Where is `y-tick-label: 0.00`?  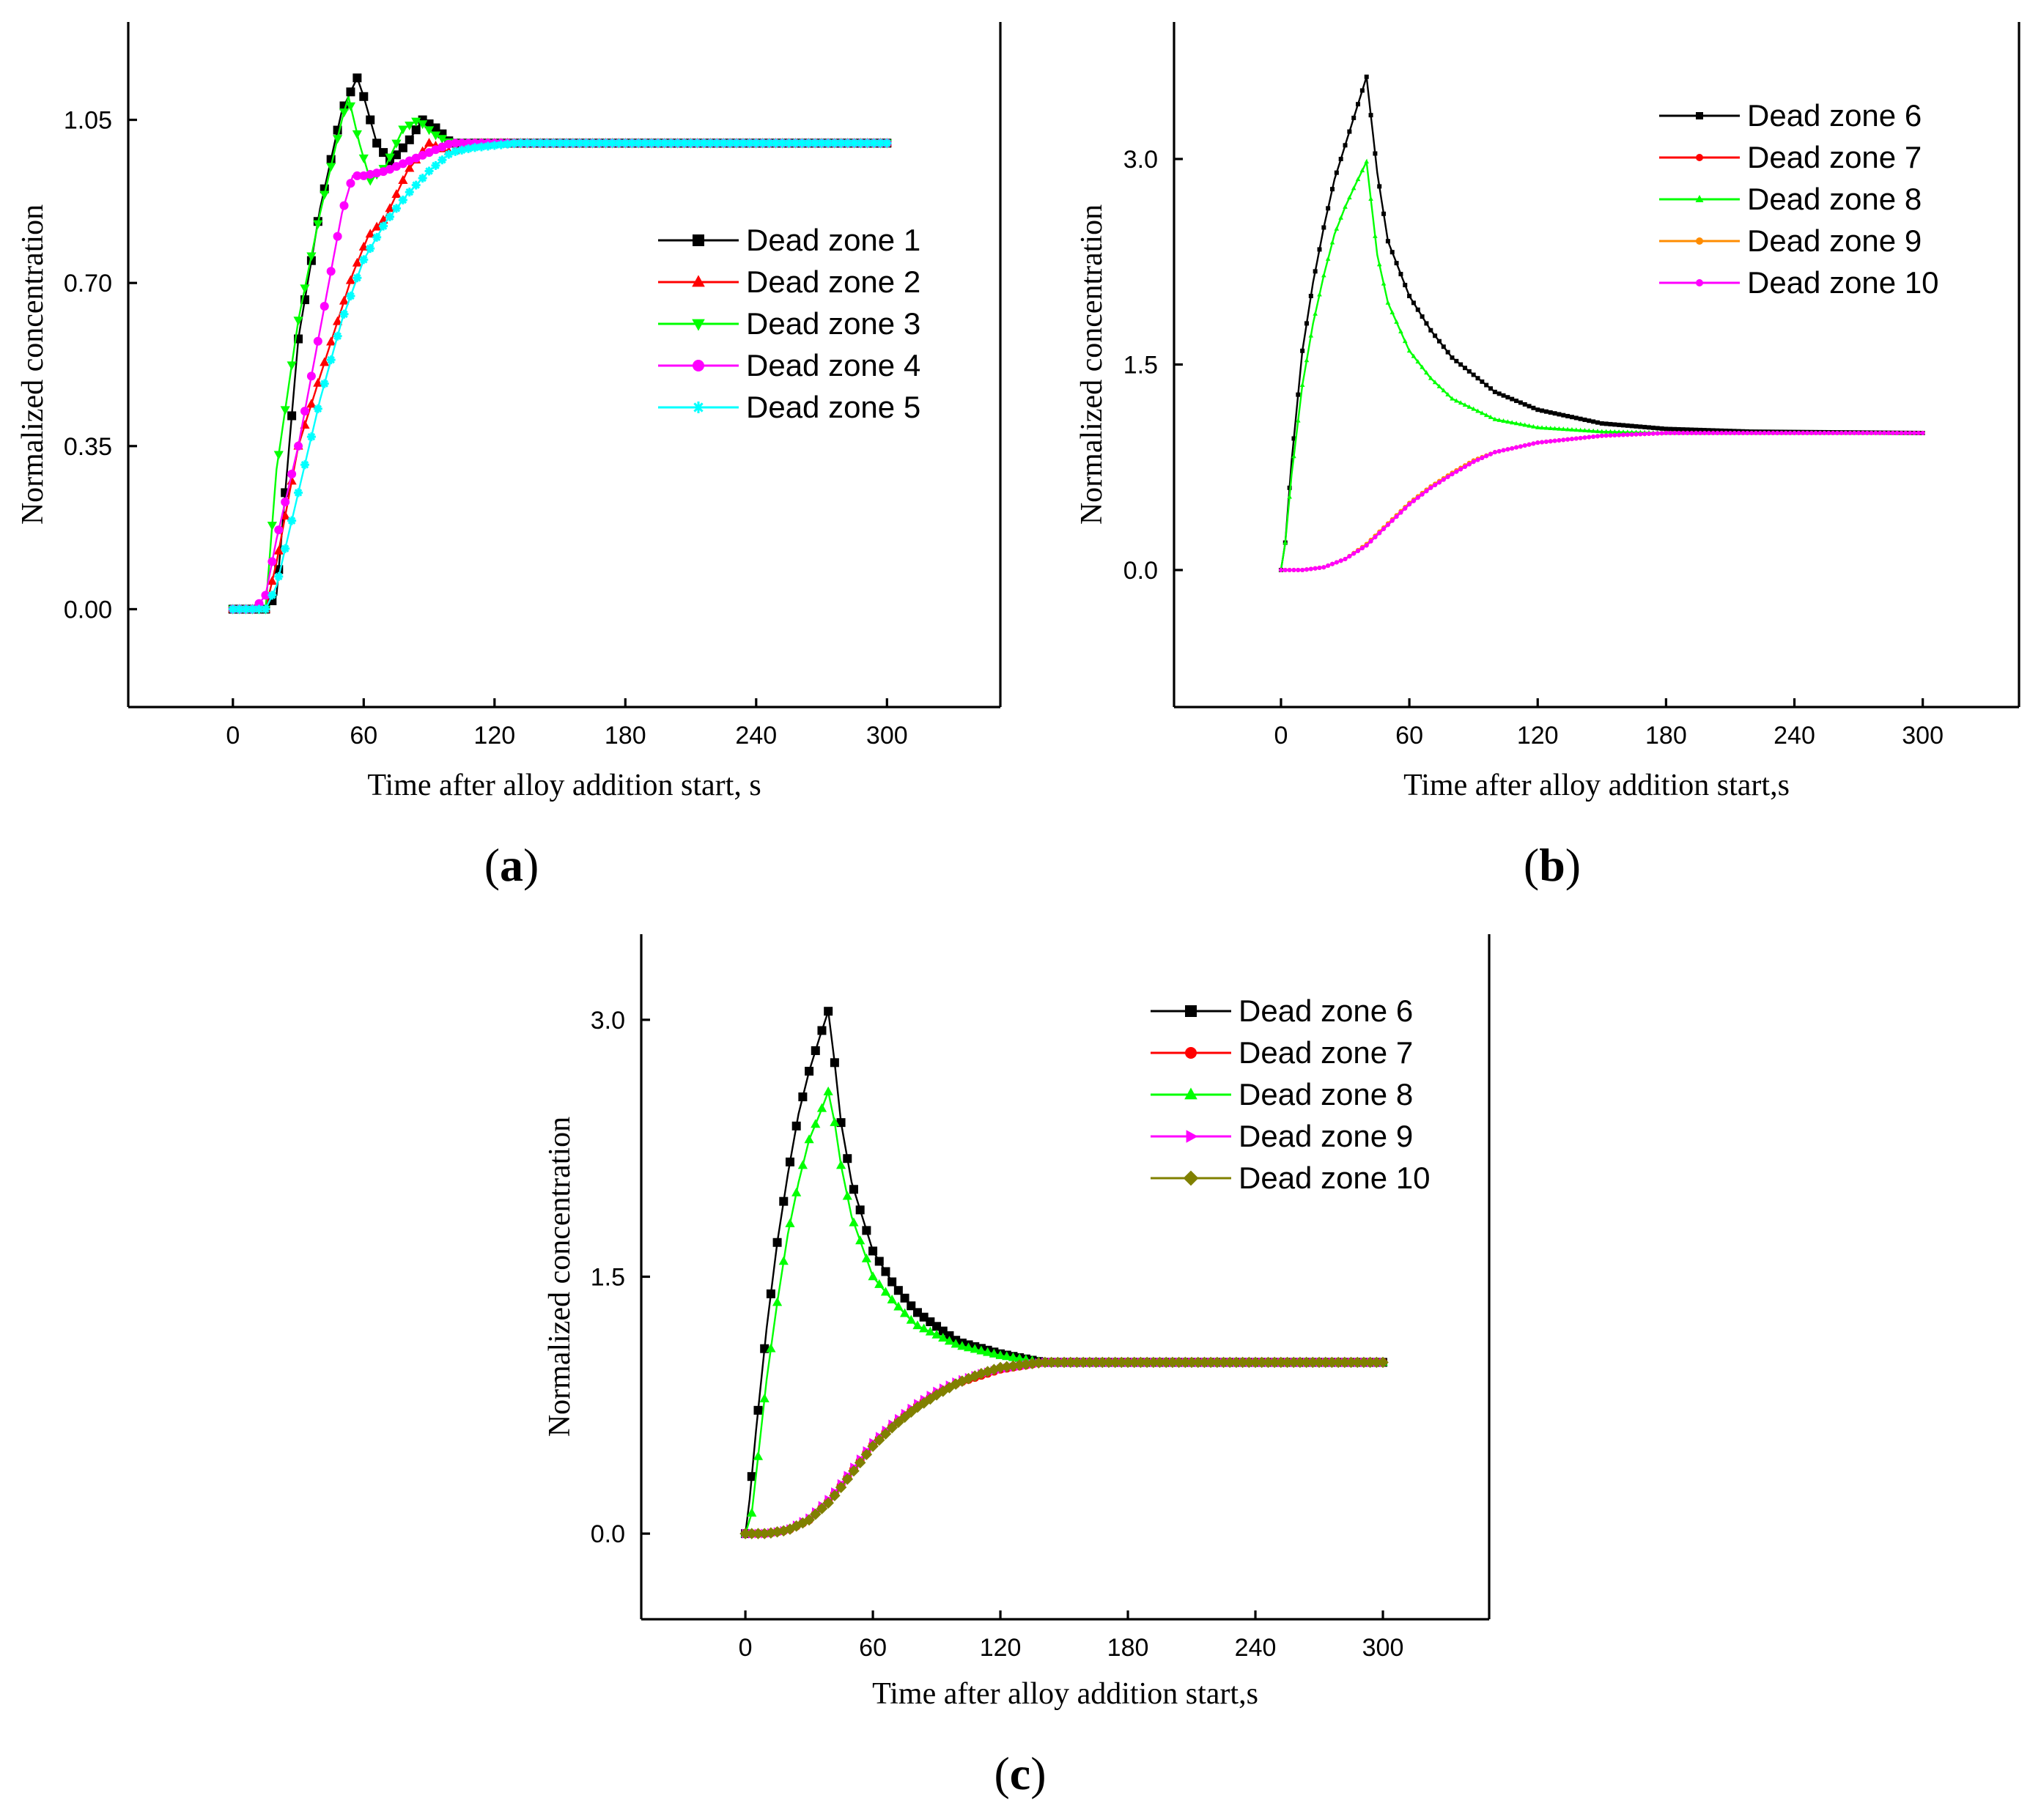
y-tick-label: 0.00 is located at coordinates (88, 610).